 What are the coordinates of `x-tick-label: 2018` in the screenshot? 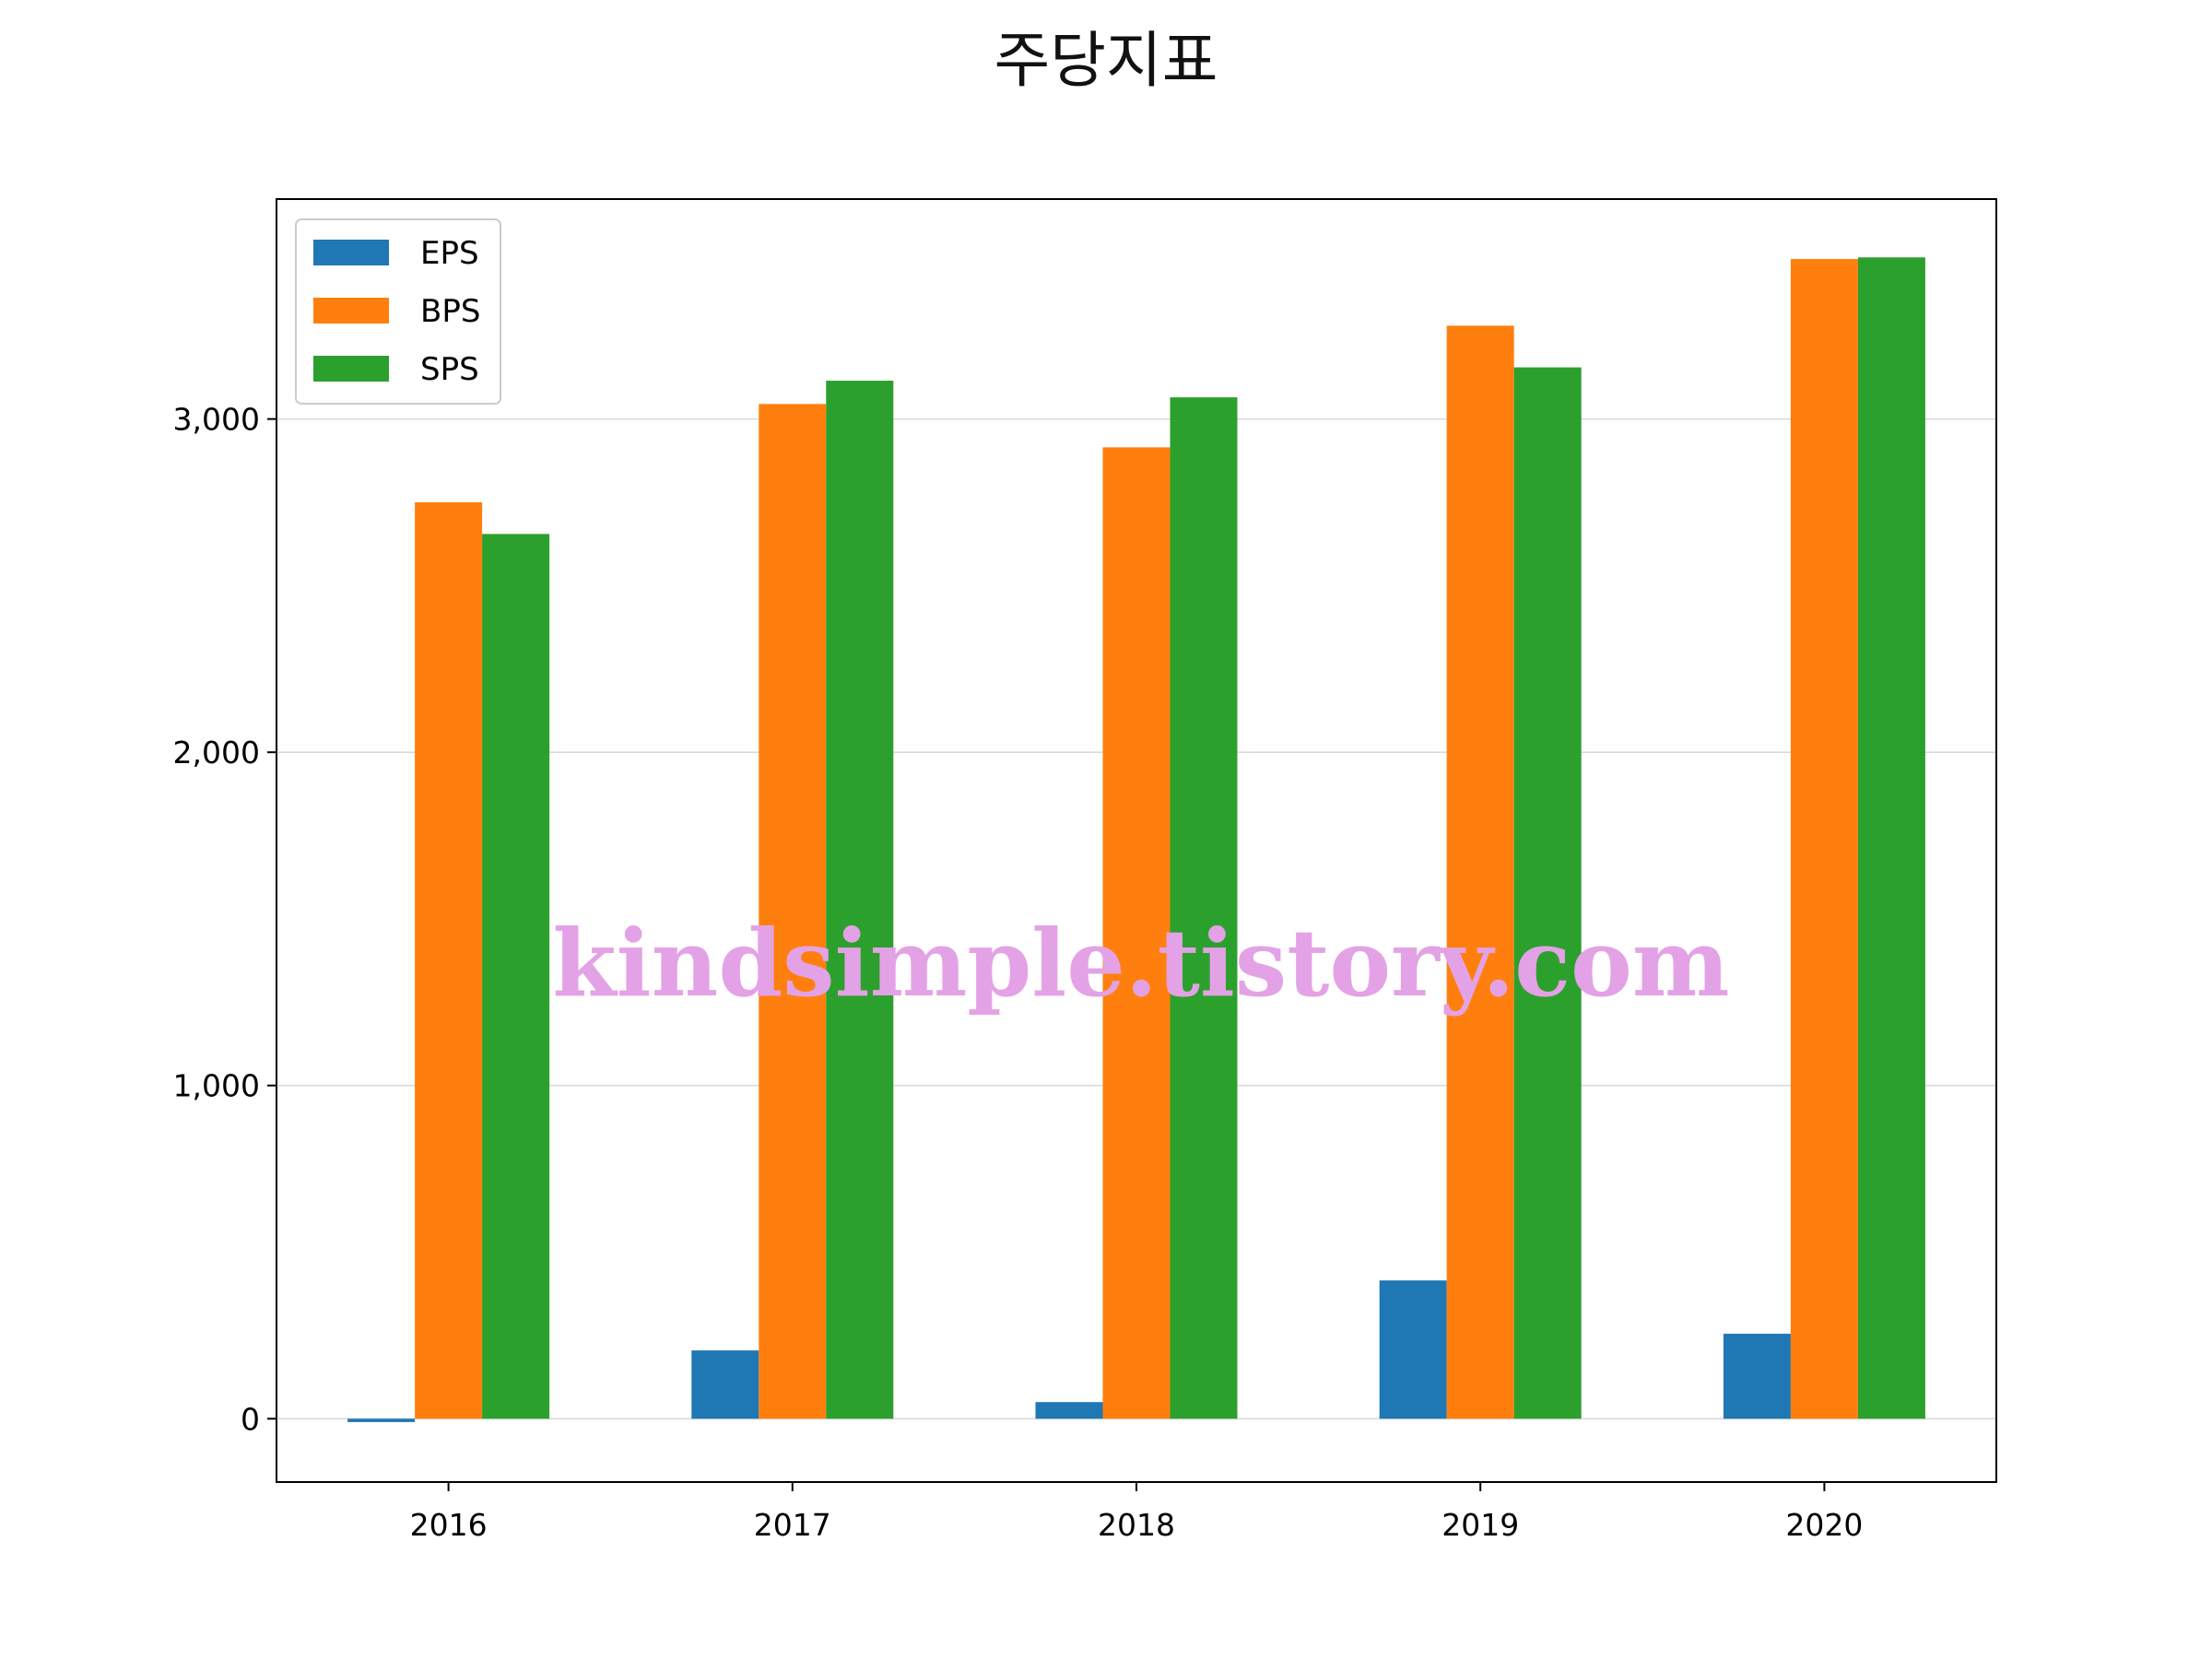 It's located at (1136, 1525).